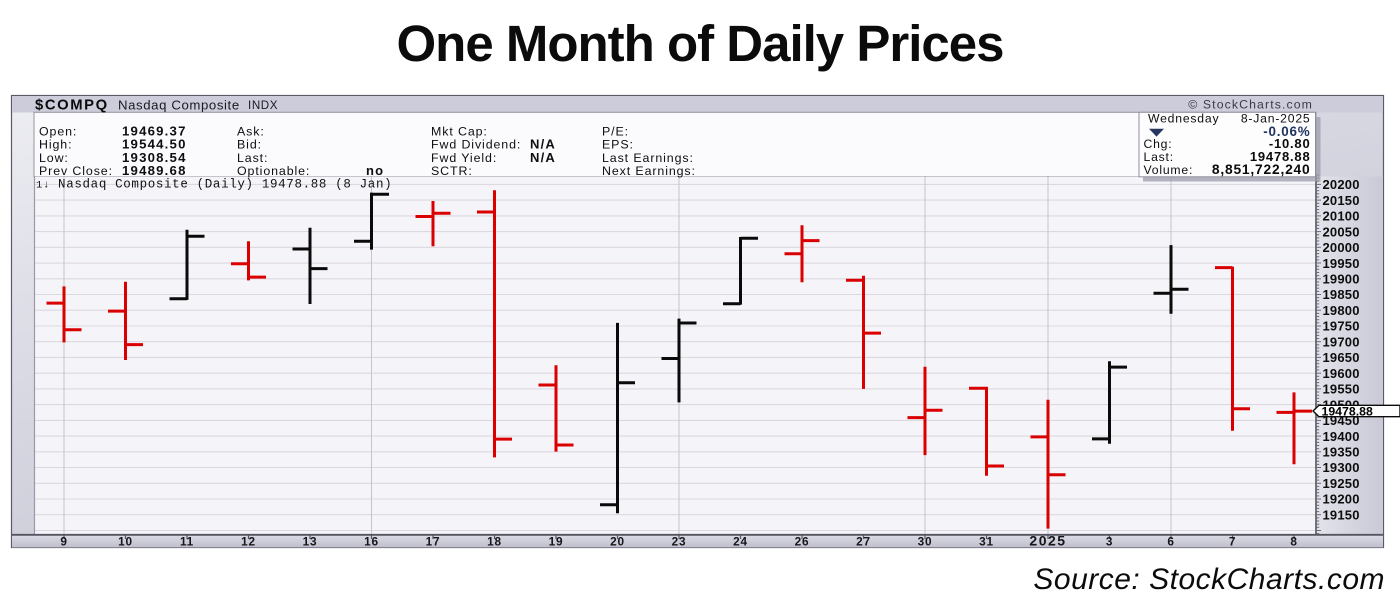  What do you see at coordinates (76, 171) in the screenshot?
I see `svg-text: Prev Close:` at bounding box center [76, 171].